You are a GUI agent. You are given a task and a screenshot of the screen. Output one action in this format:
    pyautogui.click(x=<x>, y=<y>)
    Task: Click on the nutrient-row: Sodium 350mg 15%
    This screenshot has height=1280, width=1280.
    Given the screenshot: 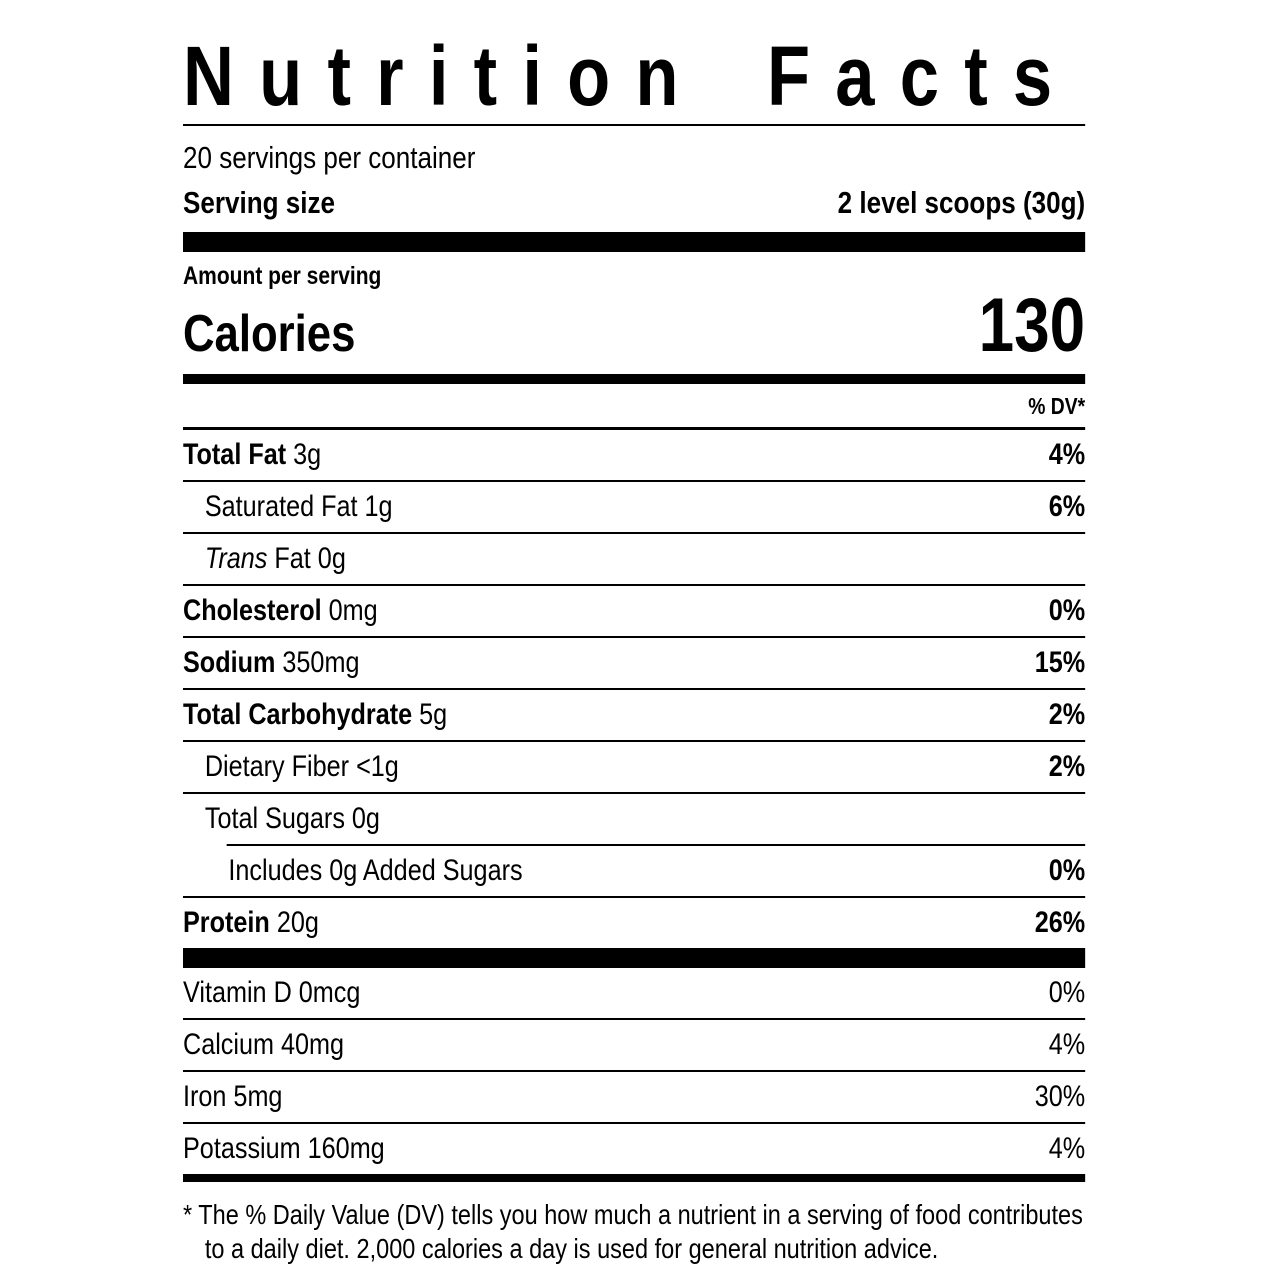 What is the action you would take?
    pyautogui.click(x=634, y=663)
    